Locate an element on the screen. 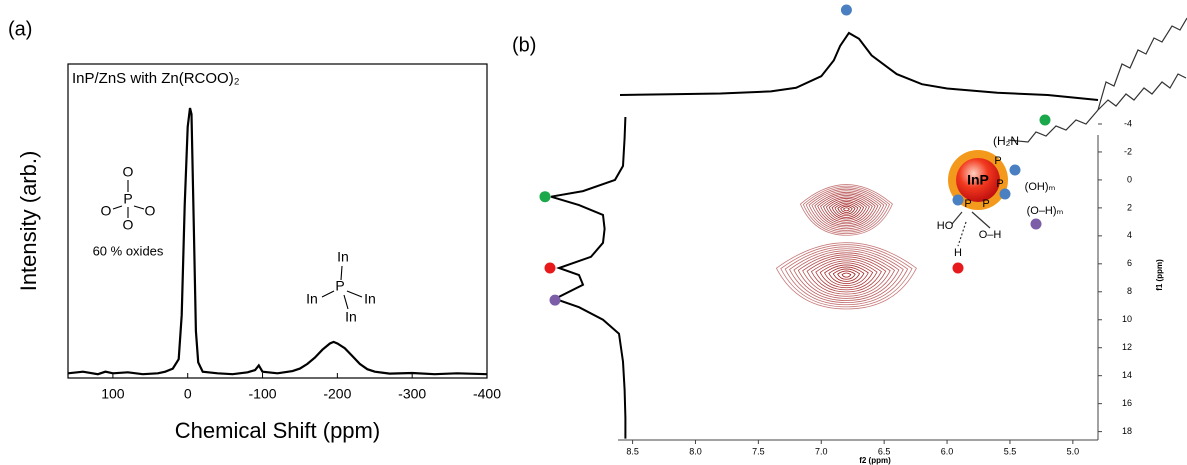 The width and height of the screenshot is (1187, 465). x-tick-label: 5.5 is located at coordinates (1010, 451).